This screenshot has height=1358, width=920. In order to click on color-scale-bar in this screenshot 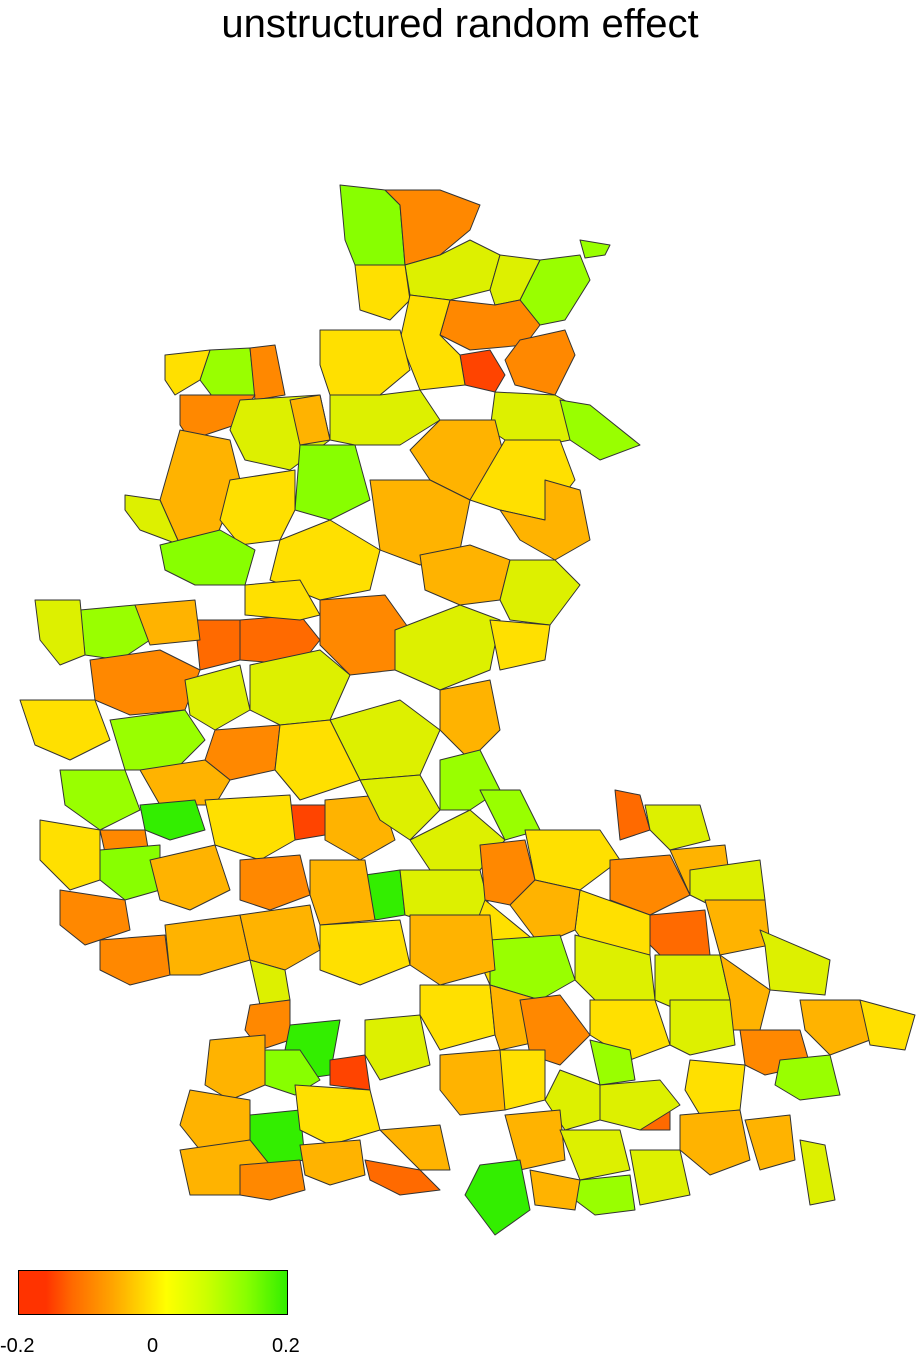, I will do `click(153, 1292)`.